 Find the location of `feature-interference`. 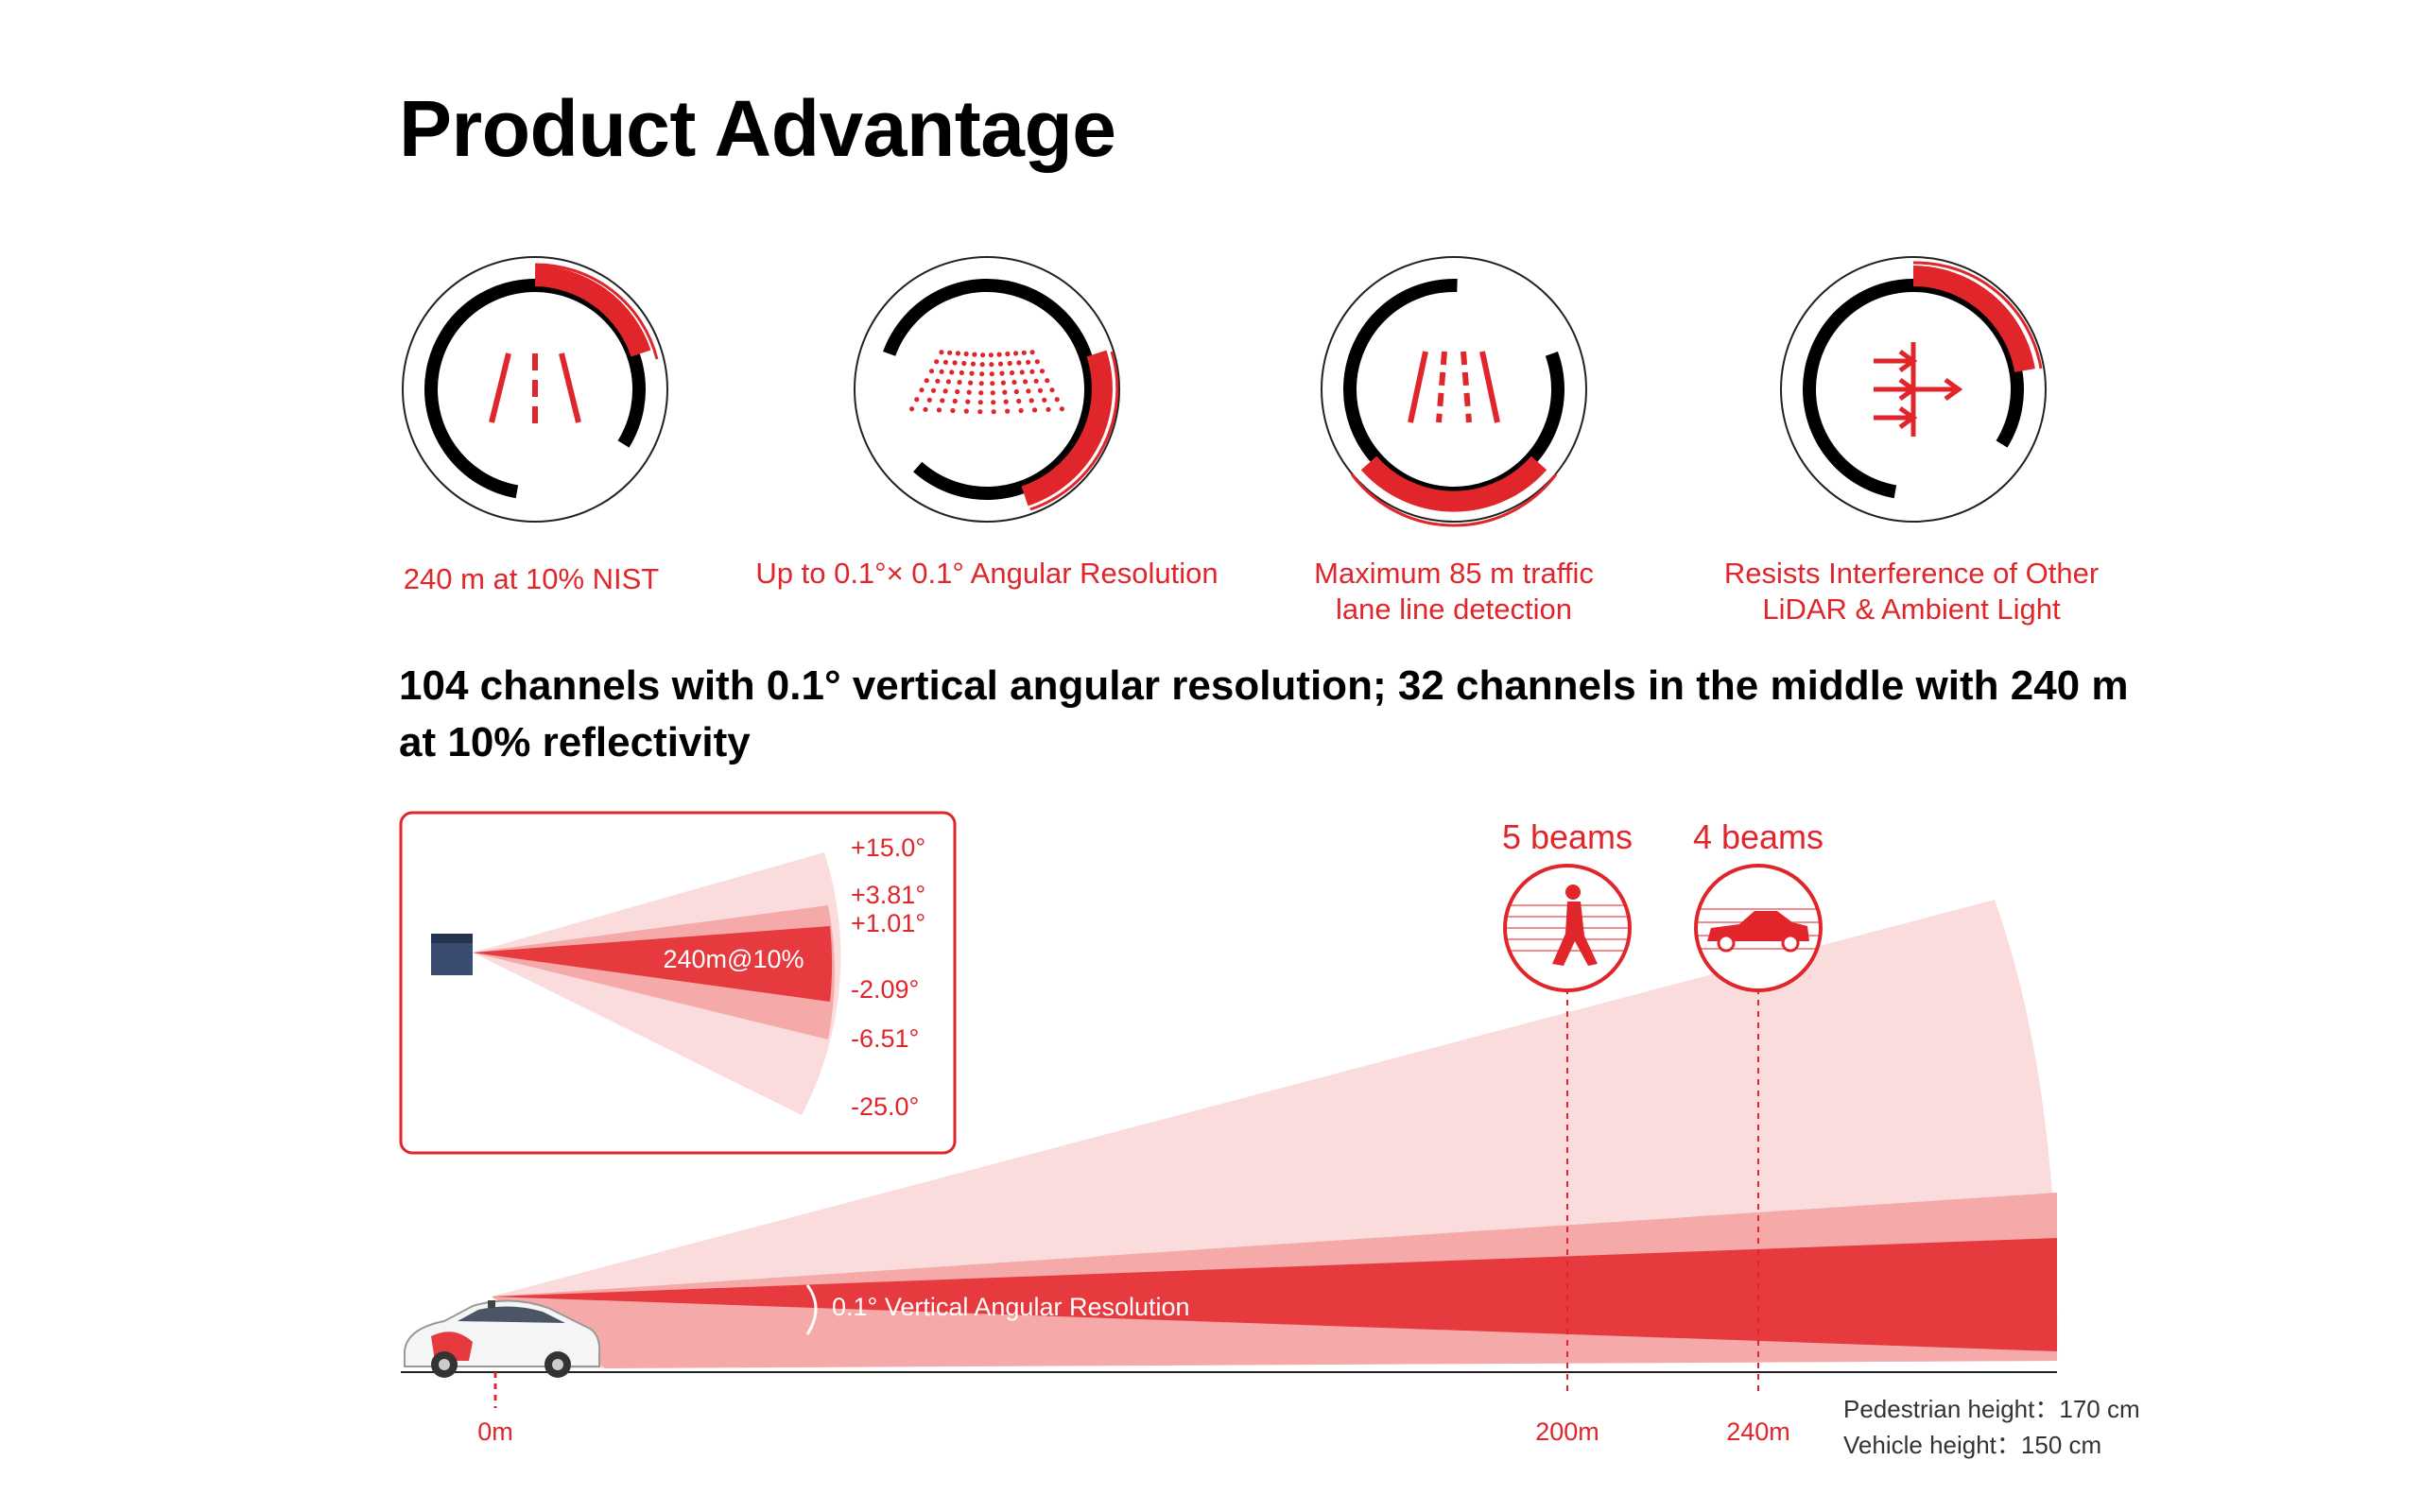

feature-interference is located at coordinates (1914, 389).